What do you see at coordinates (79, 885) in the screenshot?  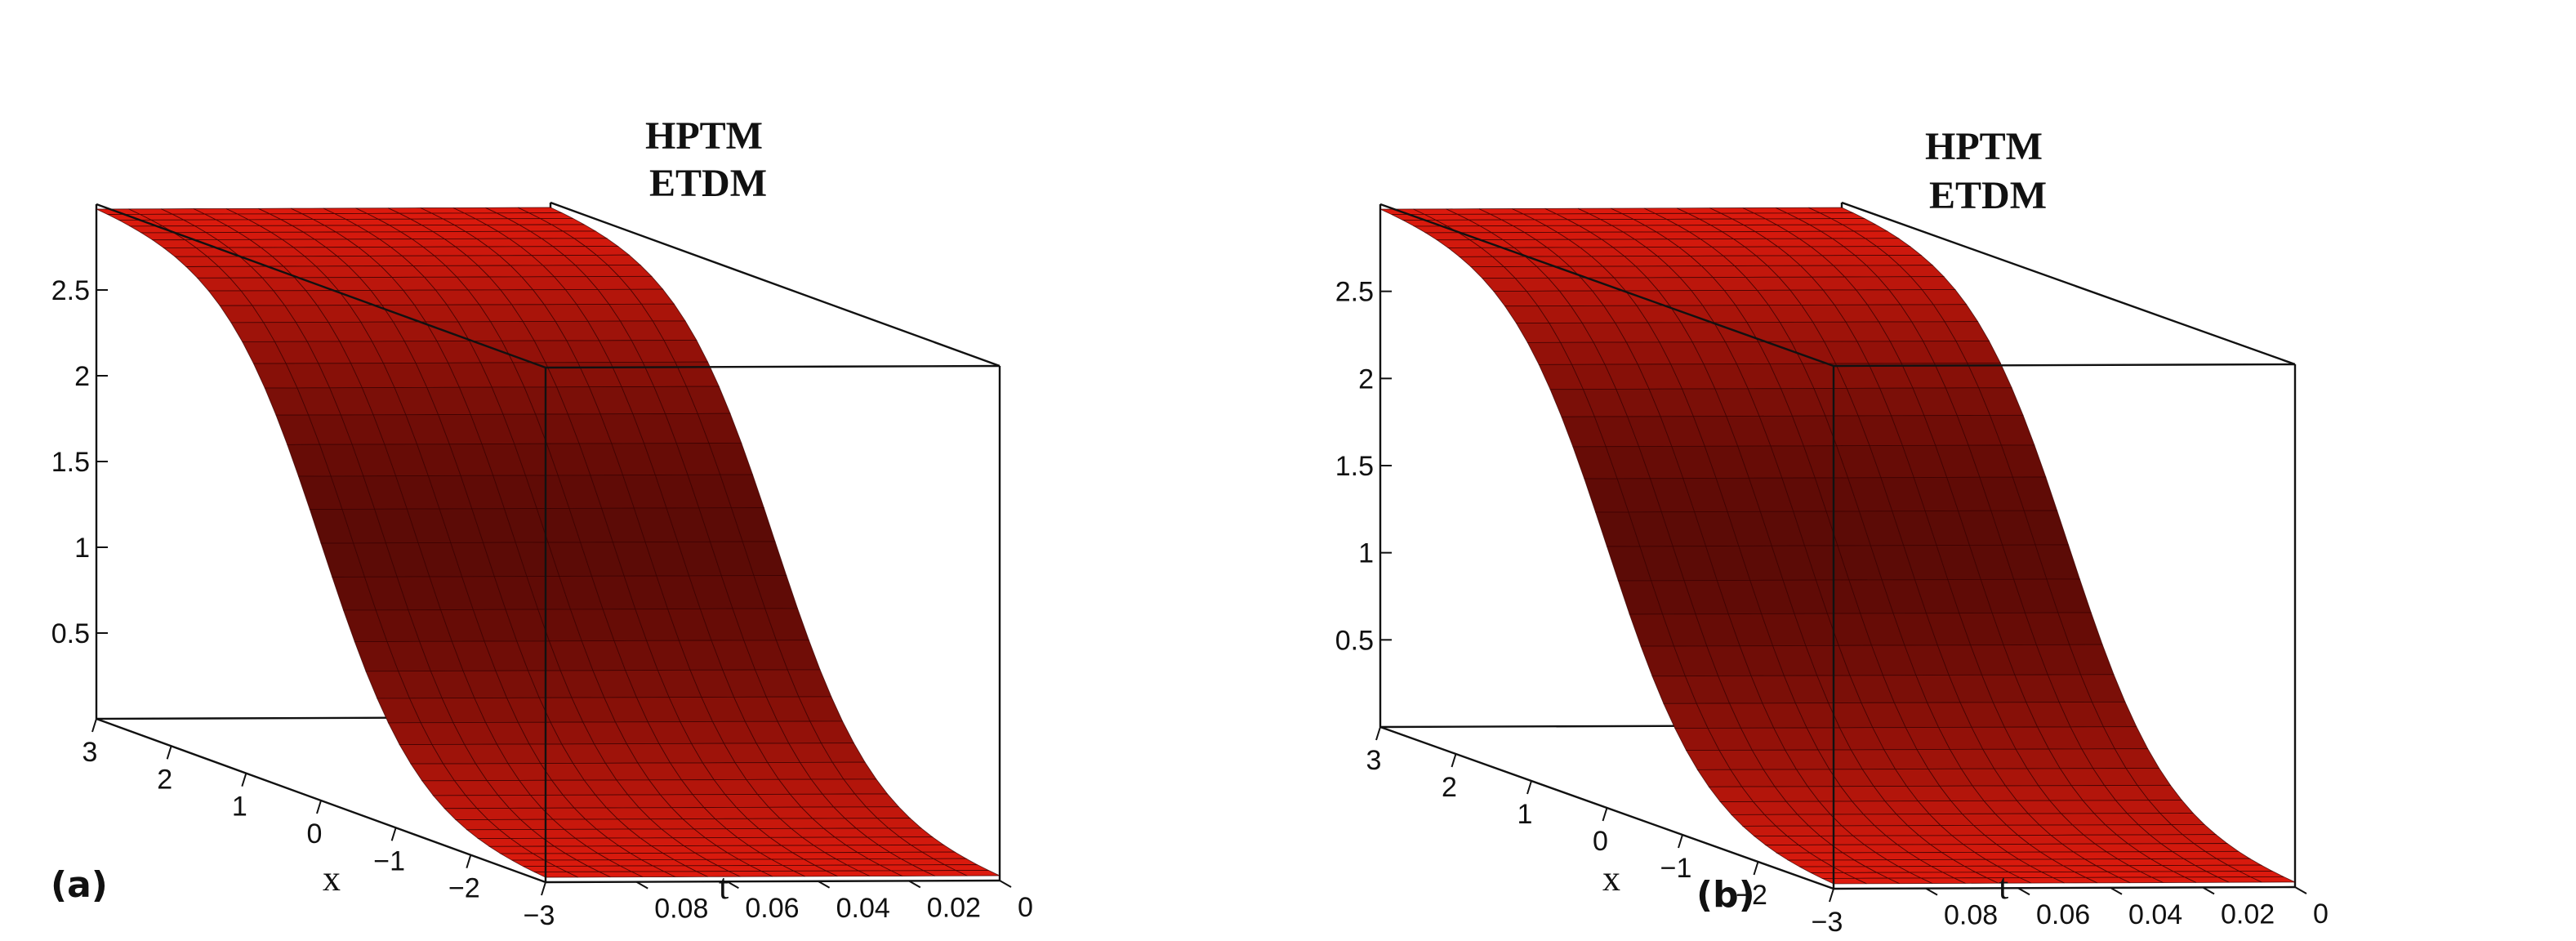 I see `panel-label: (a)` at bounding box center [79, 885].